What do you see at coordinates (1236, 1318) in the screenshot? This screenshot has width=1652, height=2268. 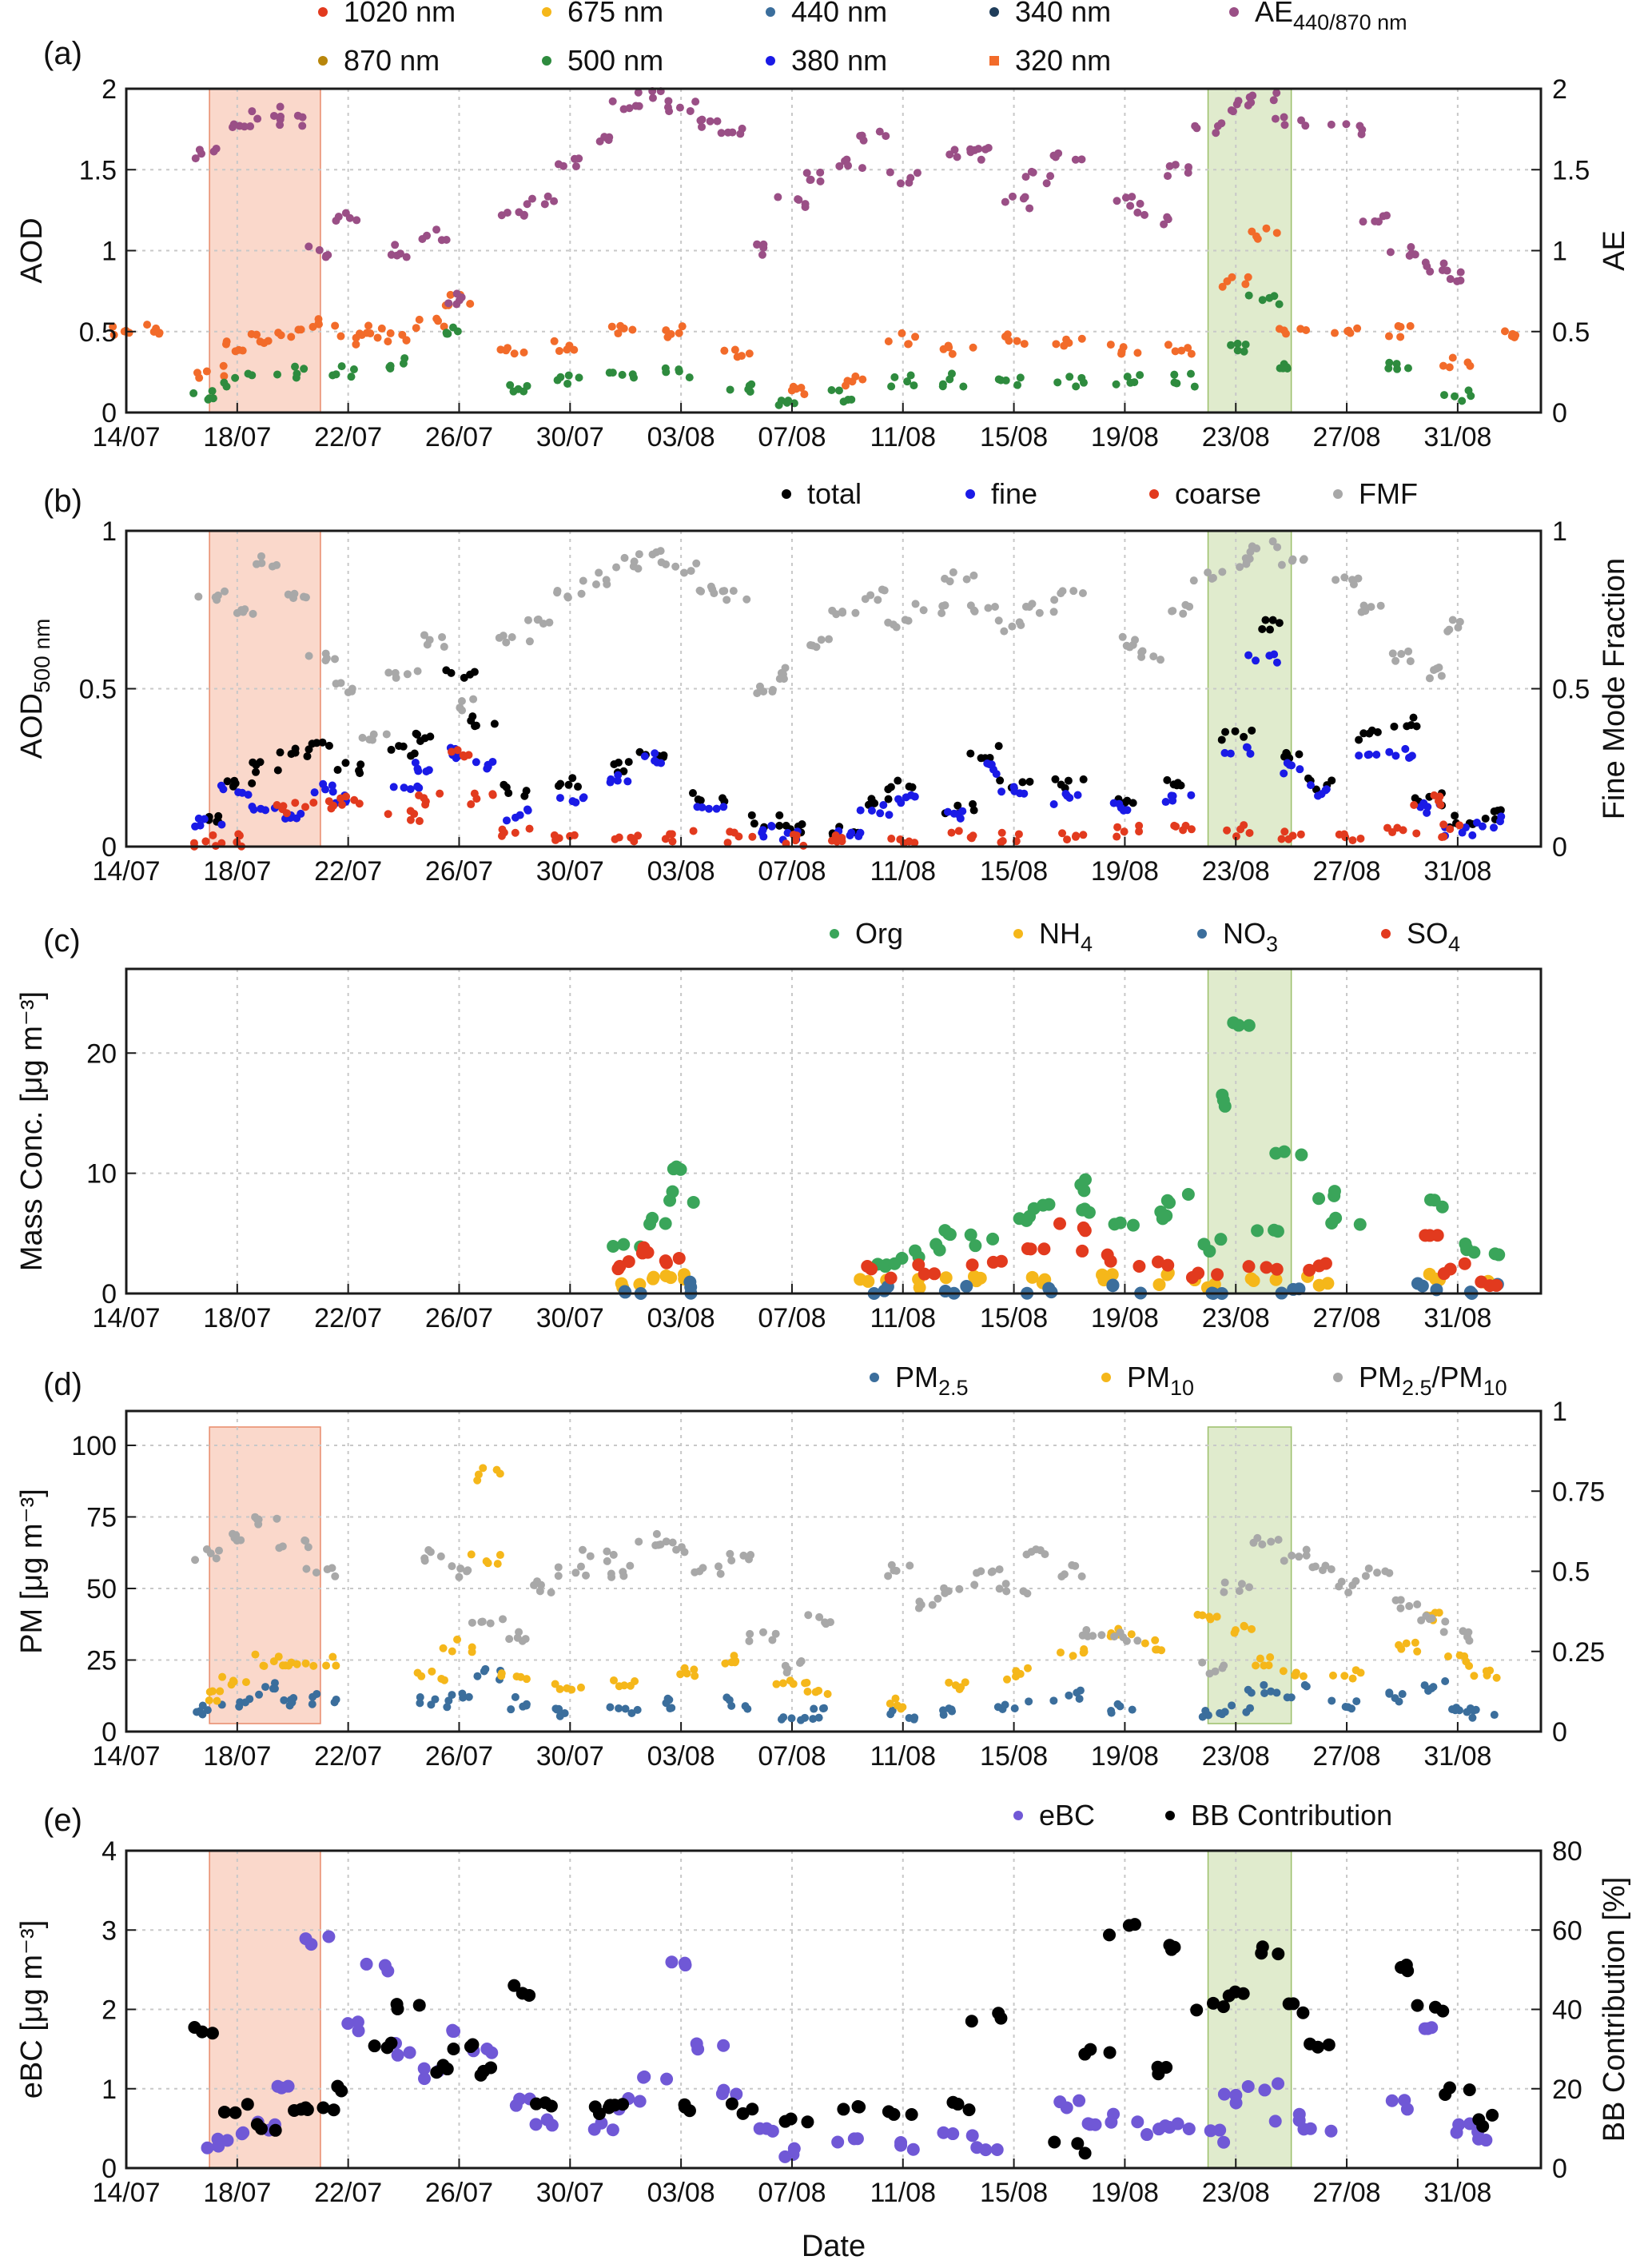 I see `x-tick-label: 23/08` at bounding box center [1236, 1318].